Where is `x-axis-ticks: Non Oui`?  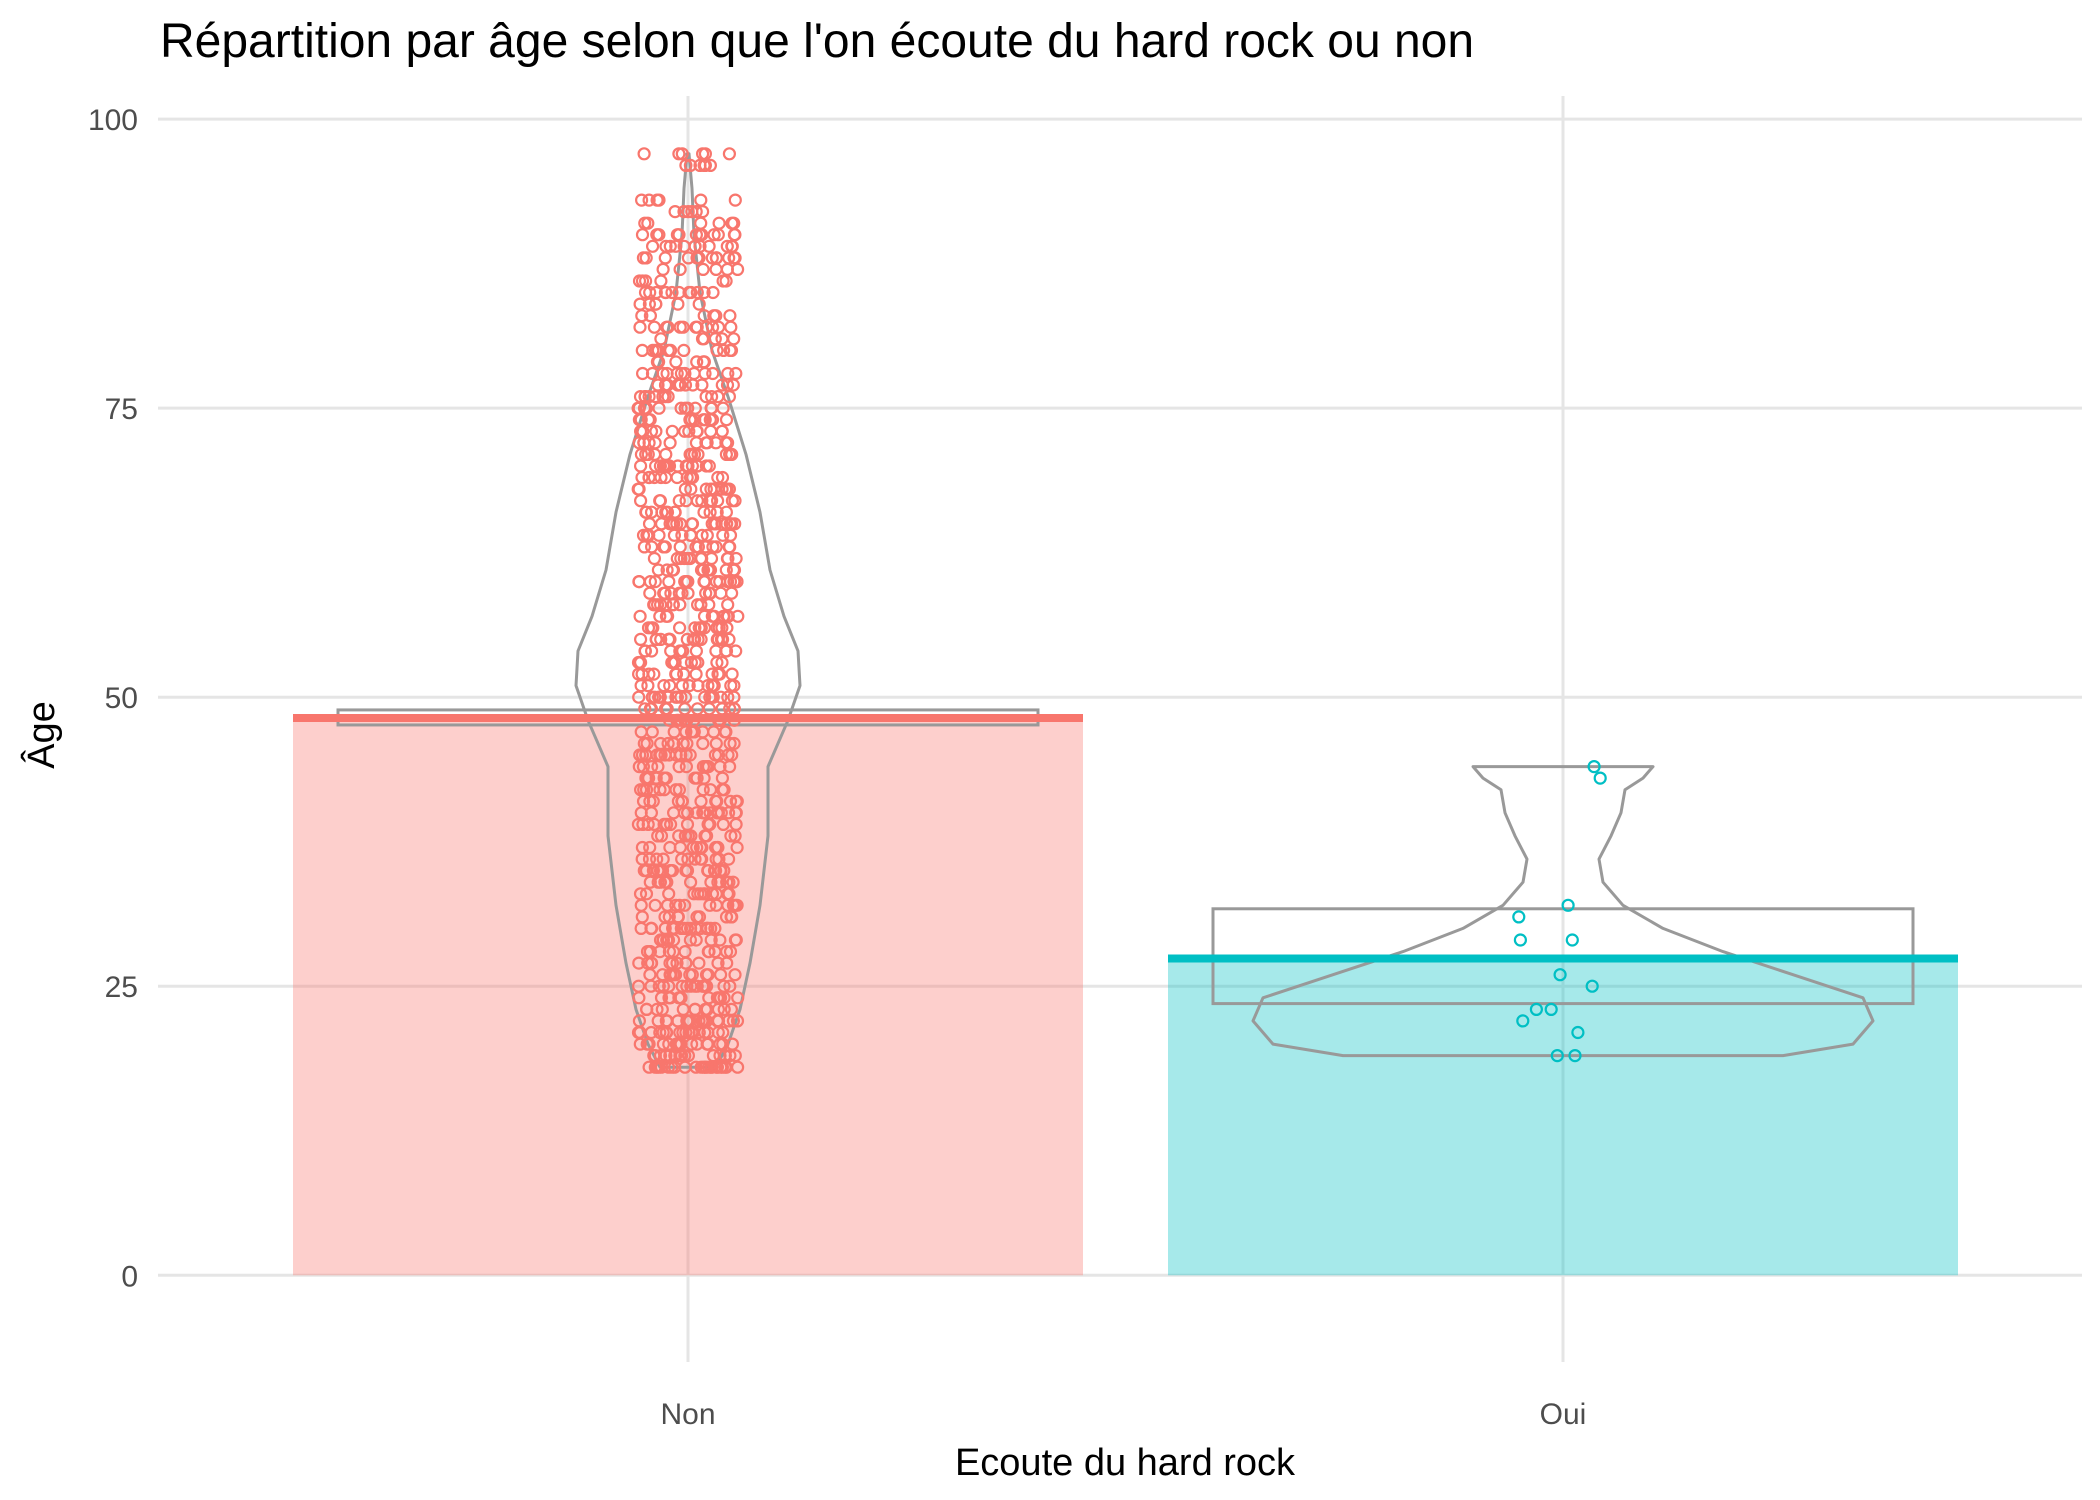
x-axis-ticks: Non Oui is located at coordinates (1123, 1414).